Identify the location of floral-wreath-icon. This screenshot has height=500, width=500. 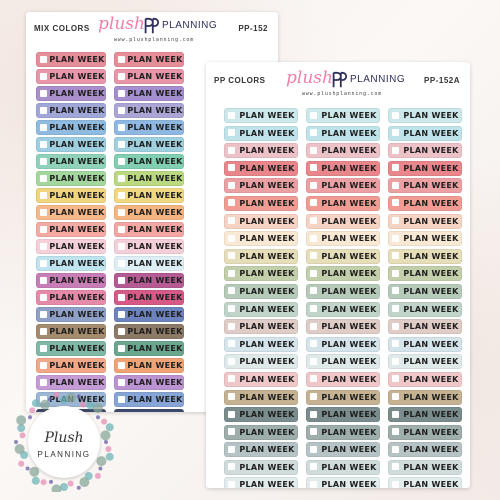
(64, 442).